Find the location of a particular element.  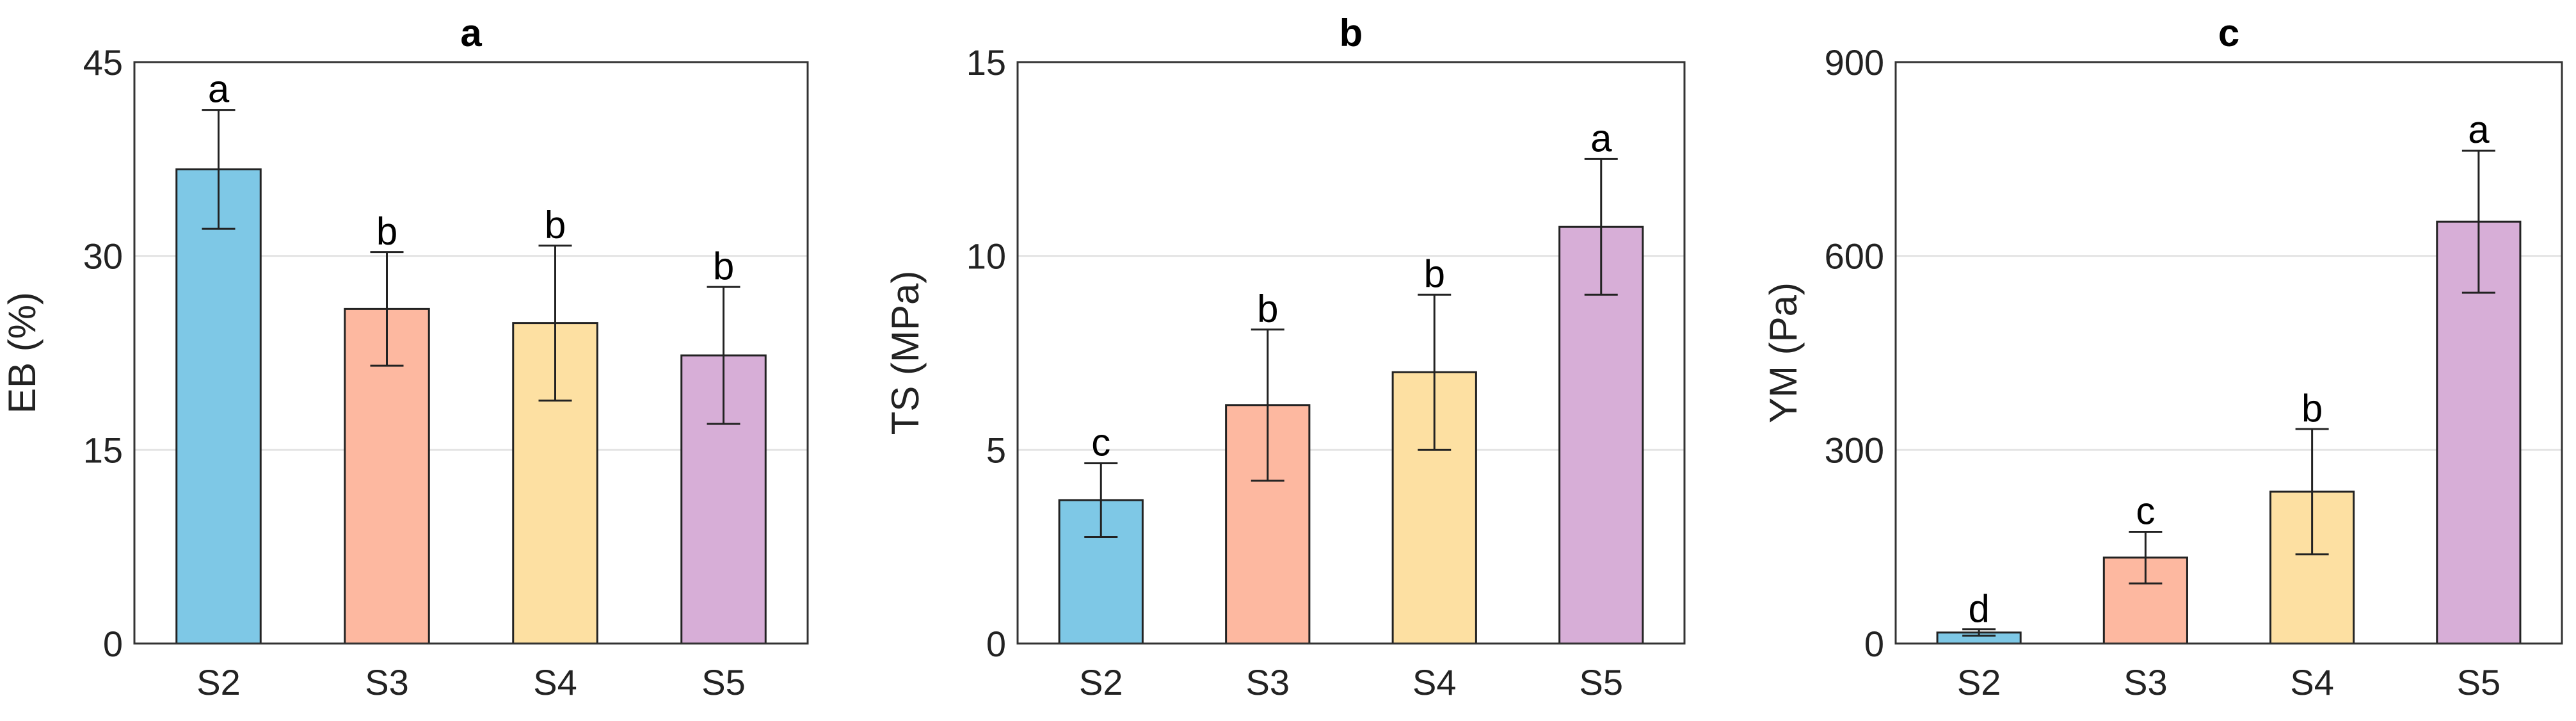

y-axis-label: EB (%) is located at coordinates (22, 353).